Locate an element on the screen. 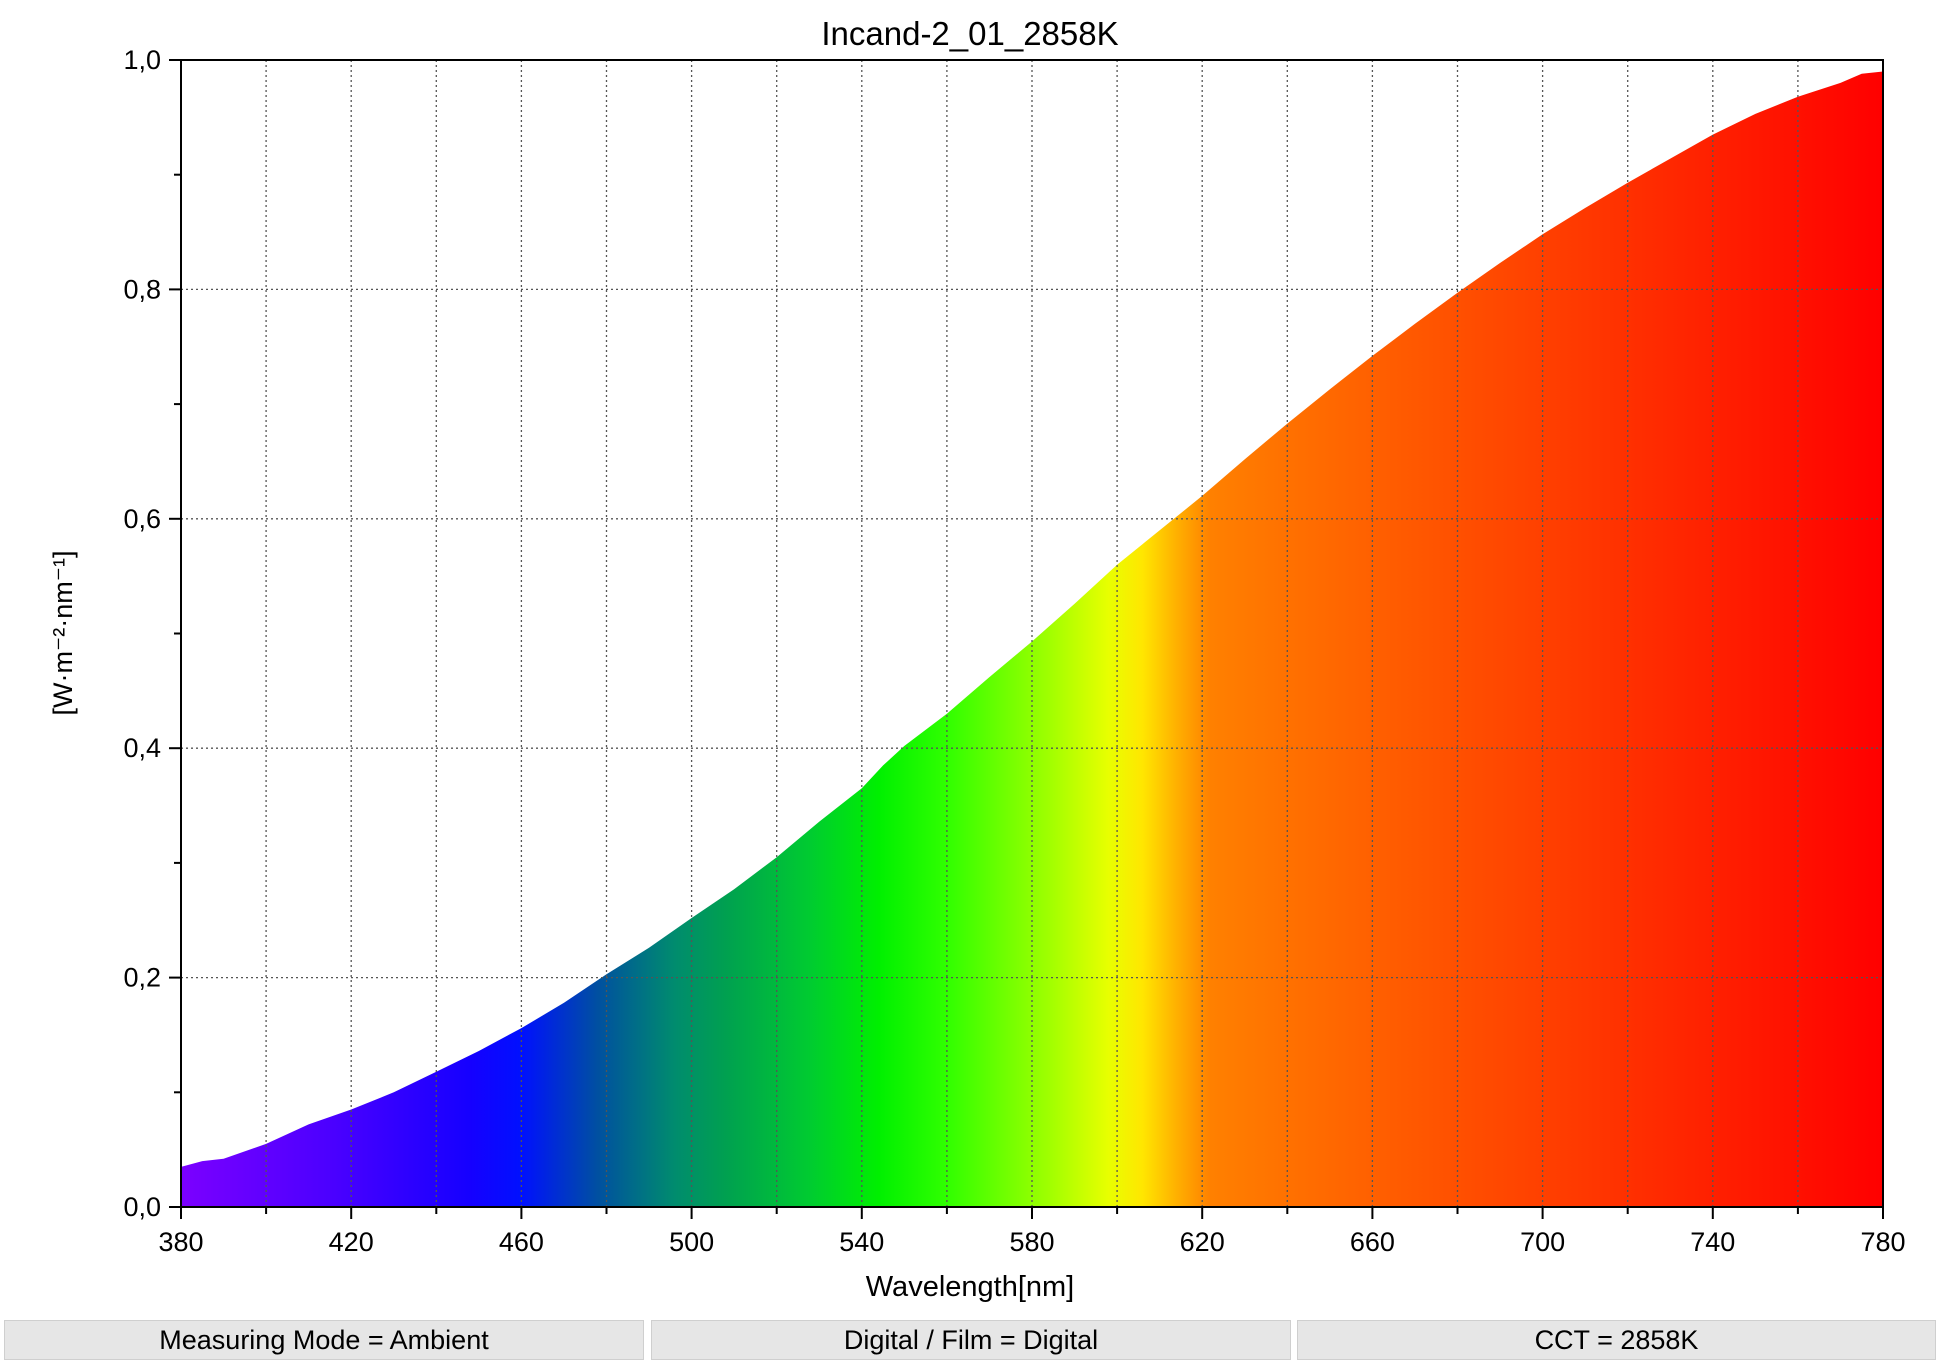 The height and width of the screenshot is (1366, 1940). x-tick-label: 580 is located at coordinates (1031, 1242).